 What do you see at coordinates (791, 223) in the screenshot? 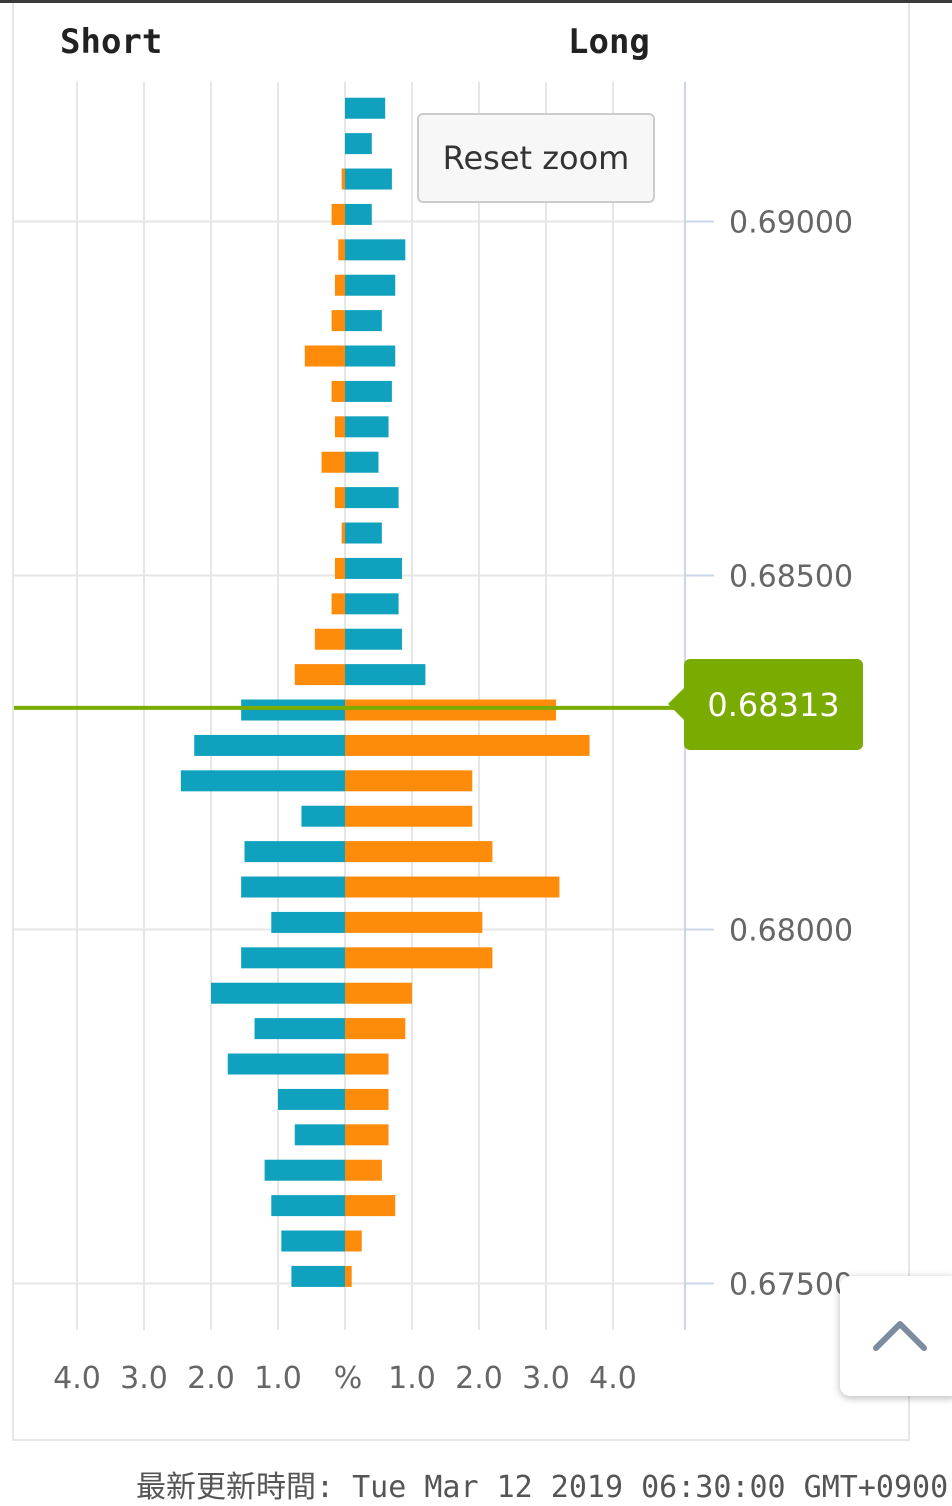
I see `y-tick-label: 0.69000` at bounding box center [791, 223].